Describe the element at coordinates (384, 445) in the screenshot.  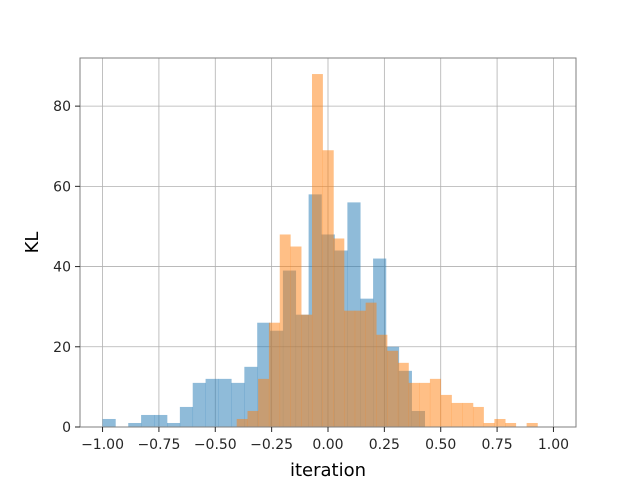
I see `x-tick-label: 0.25` at that location.